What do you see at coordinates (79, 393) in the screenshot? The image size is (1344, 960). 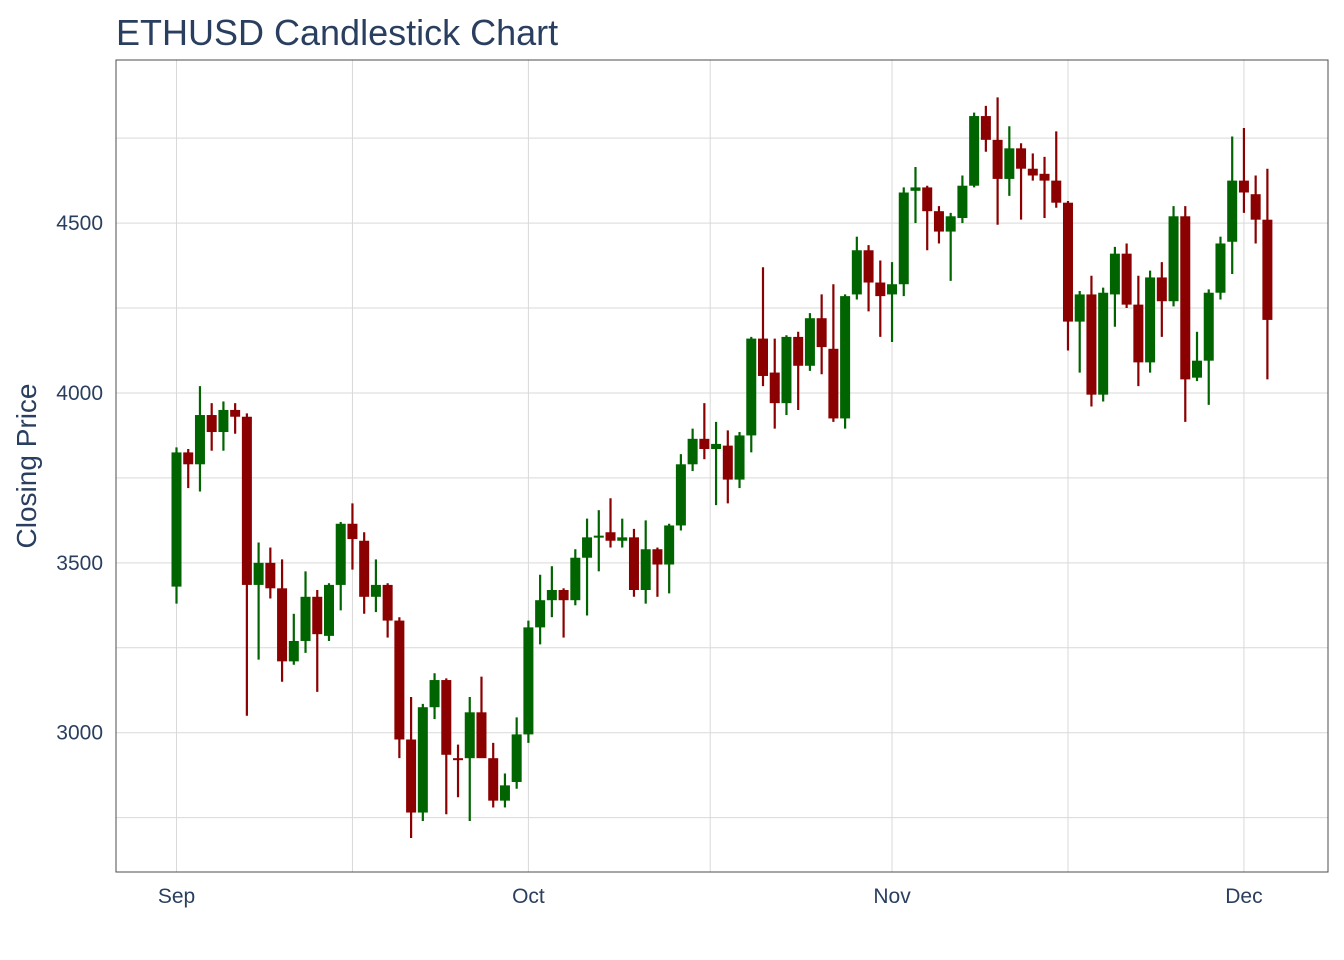 I see `y-tick-label: 4000` at bounding box center [79, 393].